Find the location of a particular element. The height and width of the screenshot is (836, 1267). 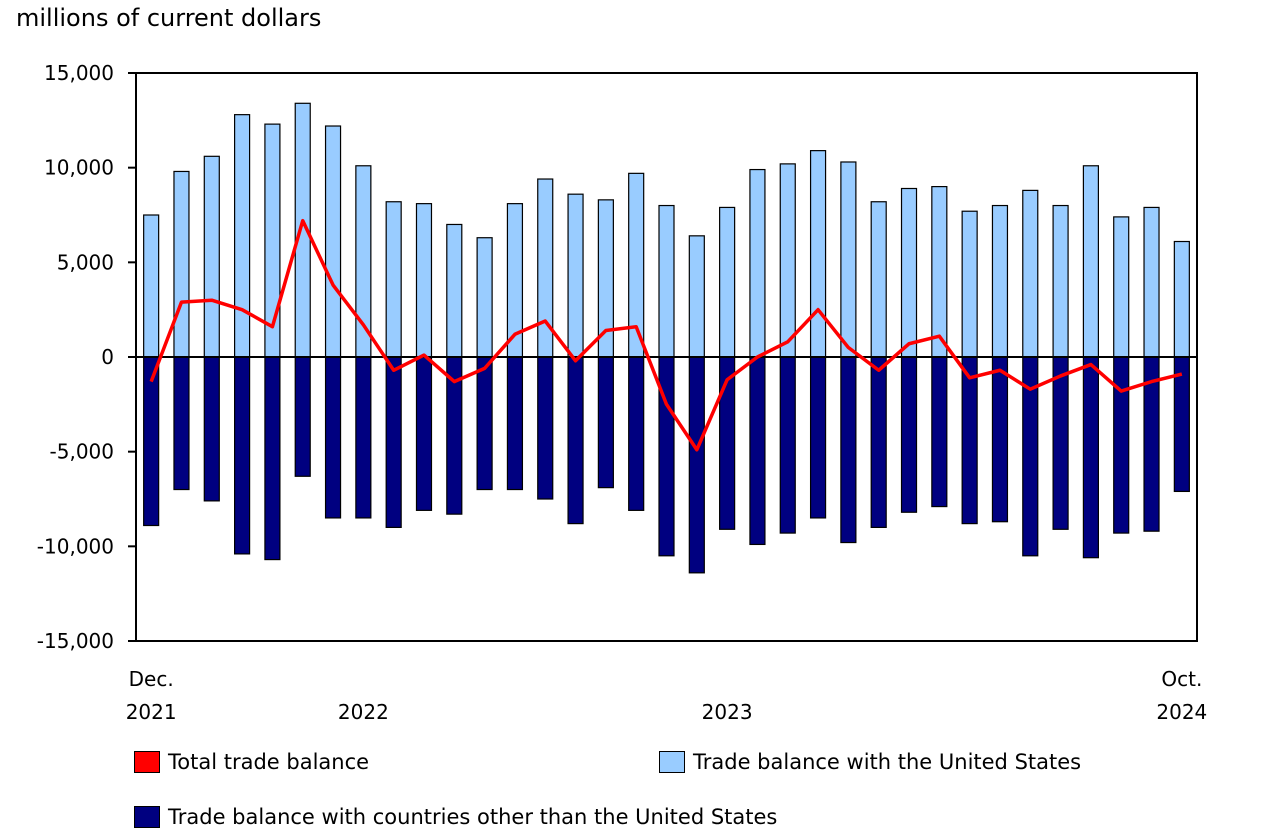

y-tick-label: -10,000 is located at coordinates (75, 546).